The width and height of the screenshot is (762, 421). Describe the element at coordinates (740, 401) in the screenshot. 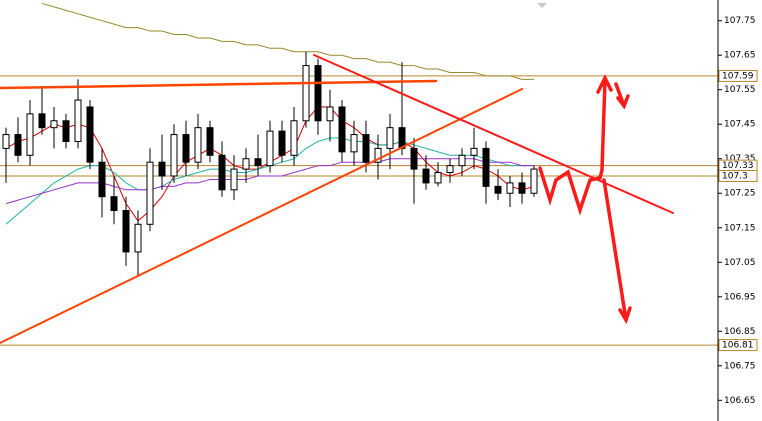

I see `y-tick-label: 106.65` at that location.